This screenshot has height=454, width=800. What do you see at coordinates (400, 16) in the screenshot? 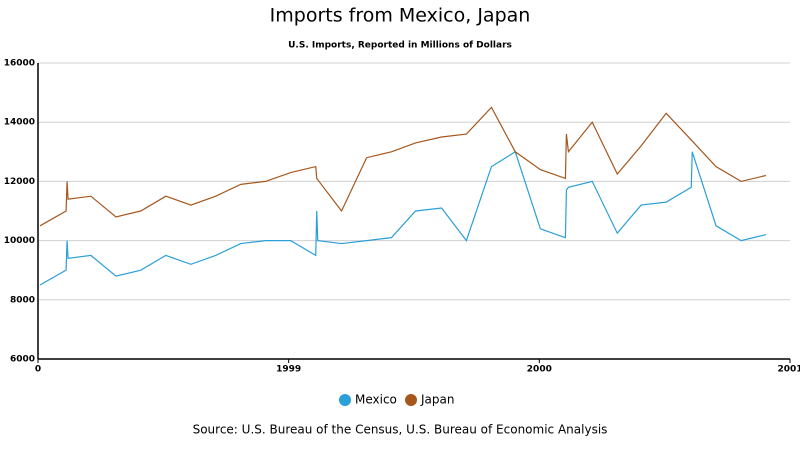
I see `chart-title: Imports from Mexico, Japan` at bounding box center [400, 16].